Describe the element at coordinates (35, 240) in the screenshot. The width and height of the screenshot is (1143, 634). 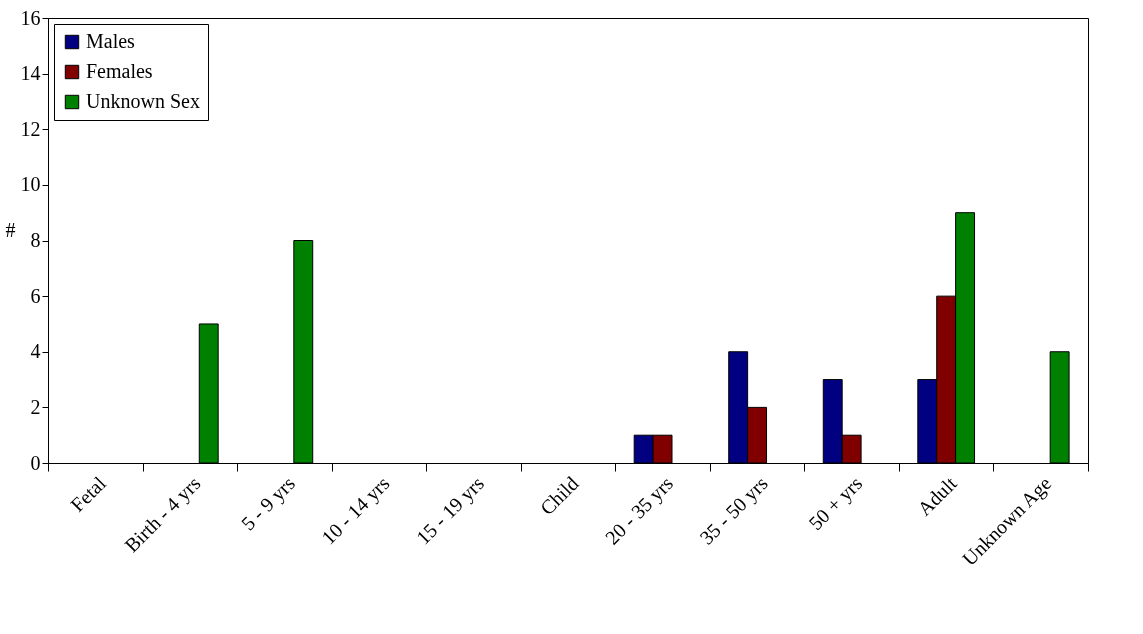
I see `y-tick-label: 8` at that location.